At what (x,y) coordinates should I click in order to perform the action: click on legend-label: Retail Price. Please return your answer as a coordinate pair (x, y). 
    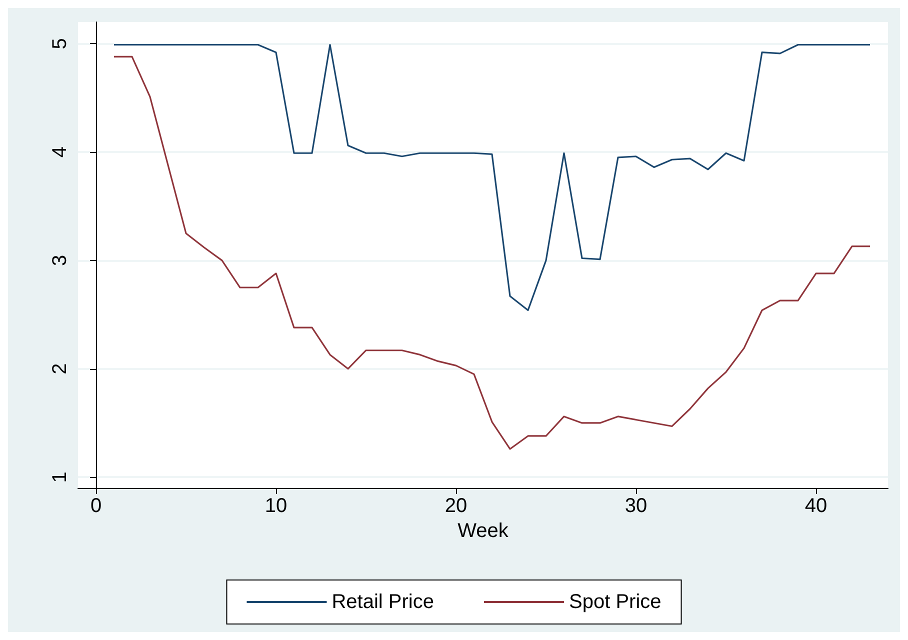
    Looking at the image, I should click on (383, 602).